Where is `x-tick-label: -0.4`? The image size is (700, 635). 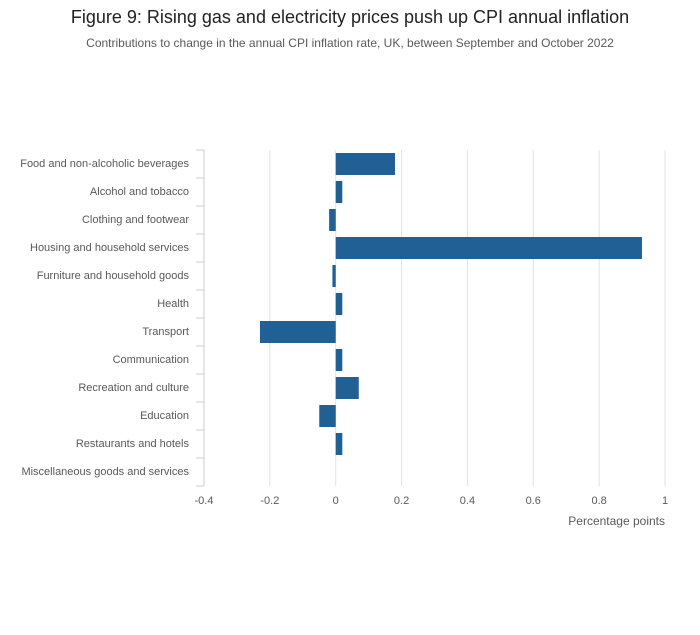 x-tick-label: -0.4 is located at coordinates (204, 501).